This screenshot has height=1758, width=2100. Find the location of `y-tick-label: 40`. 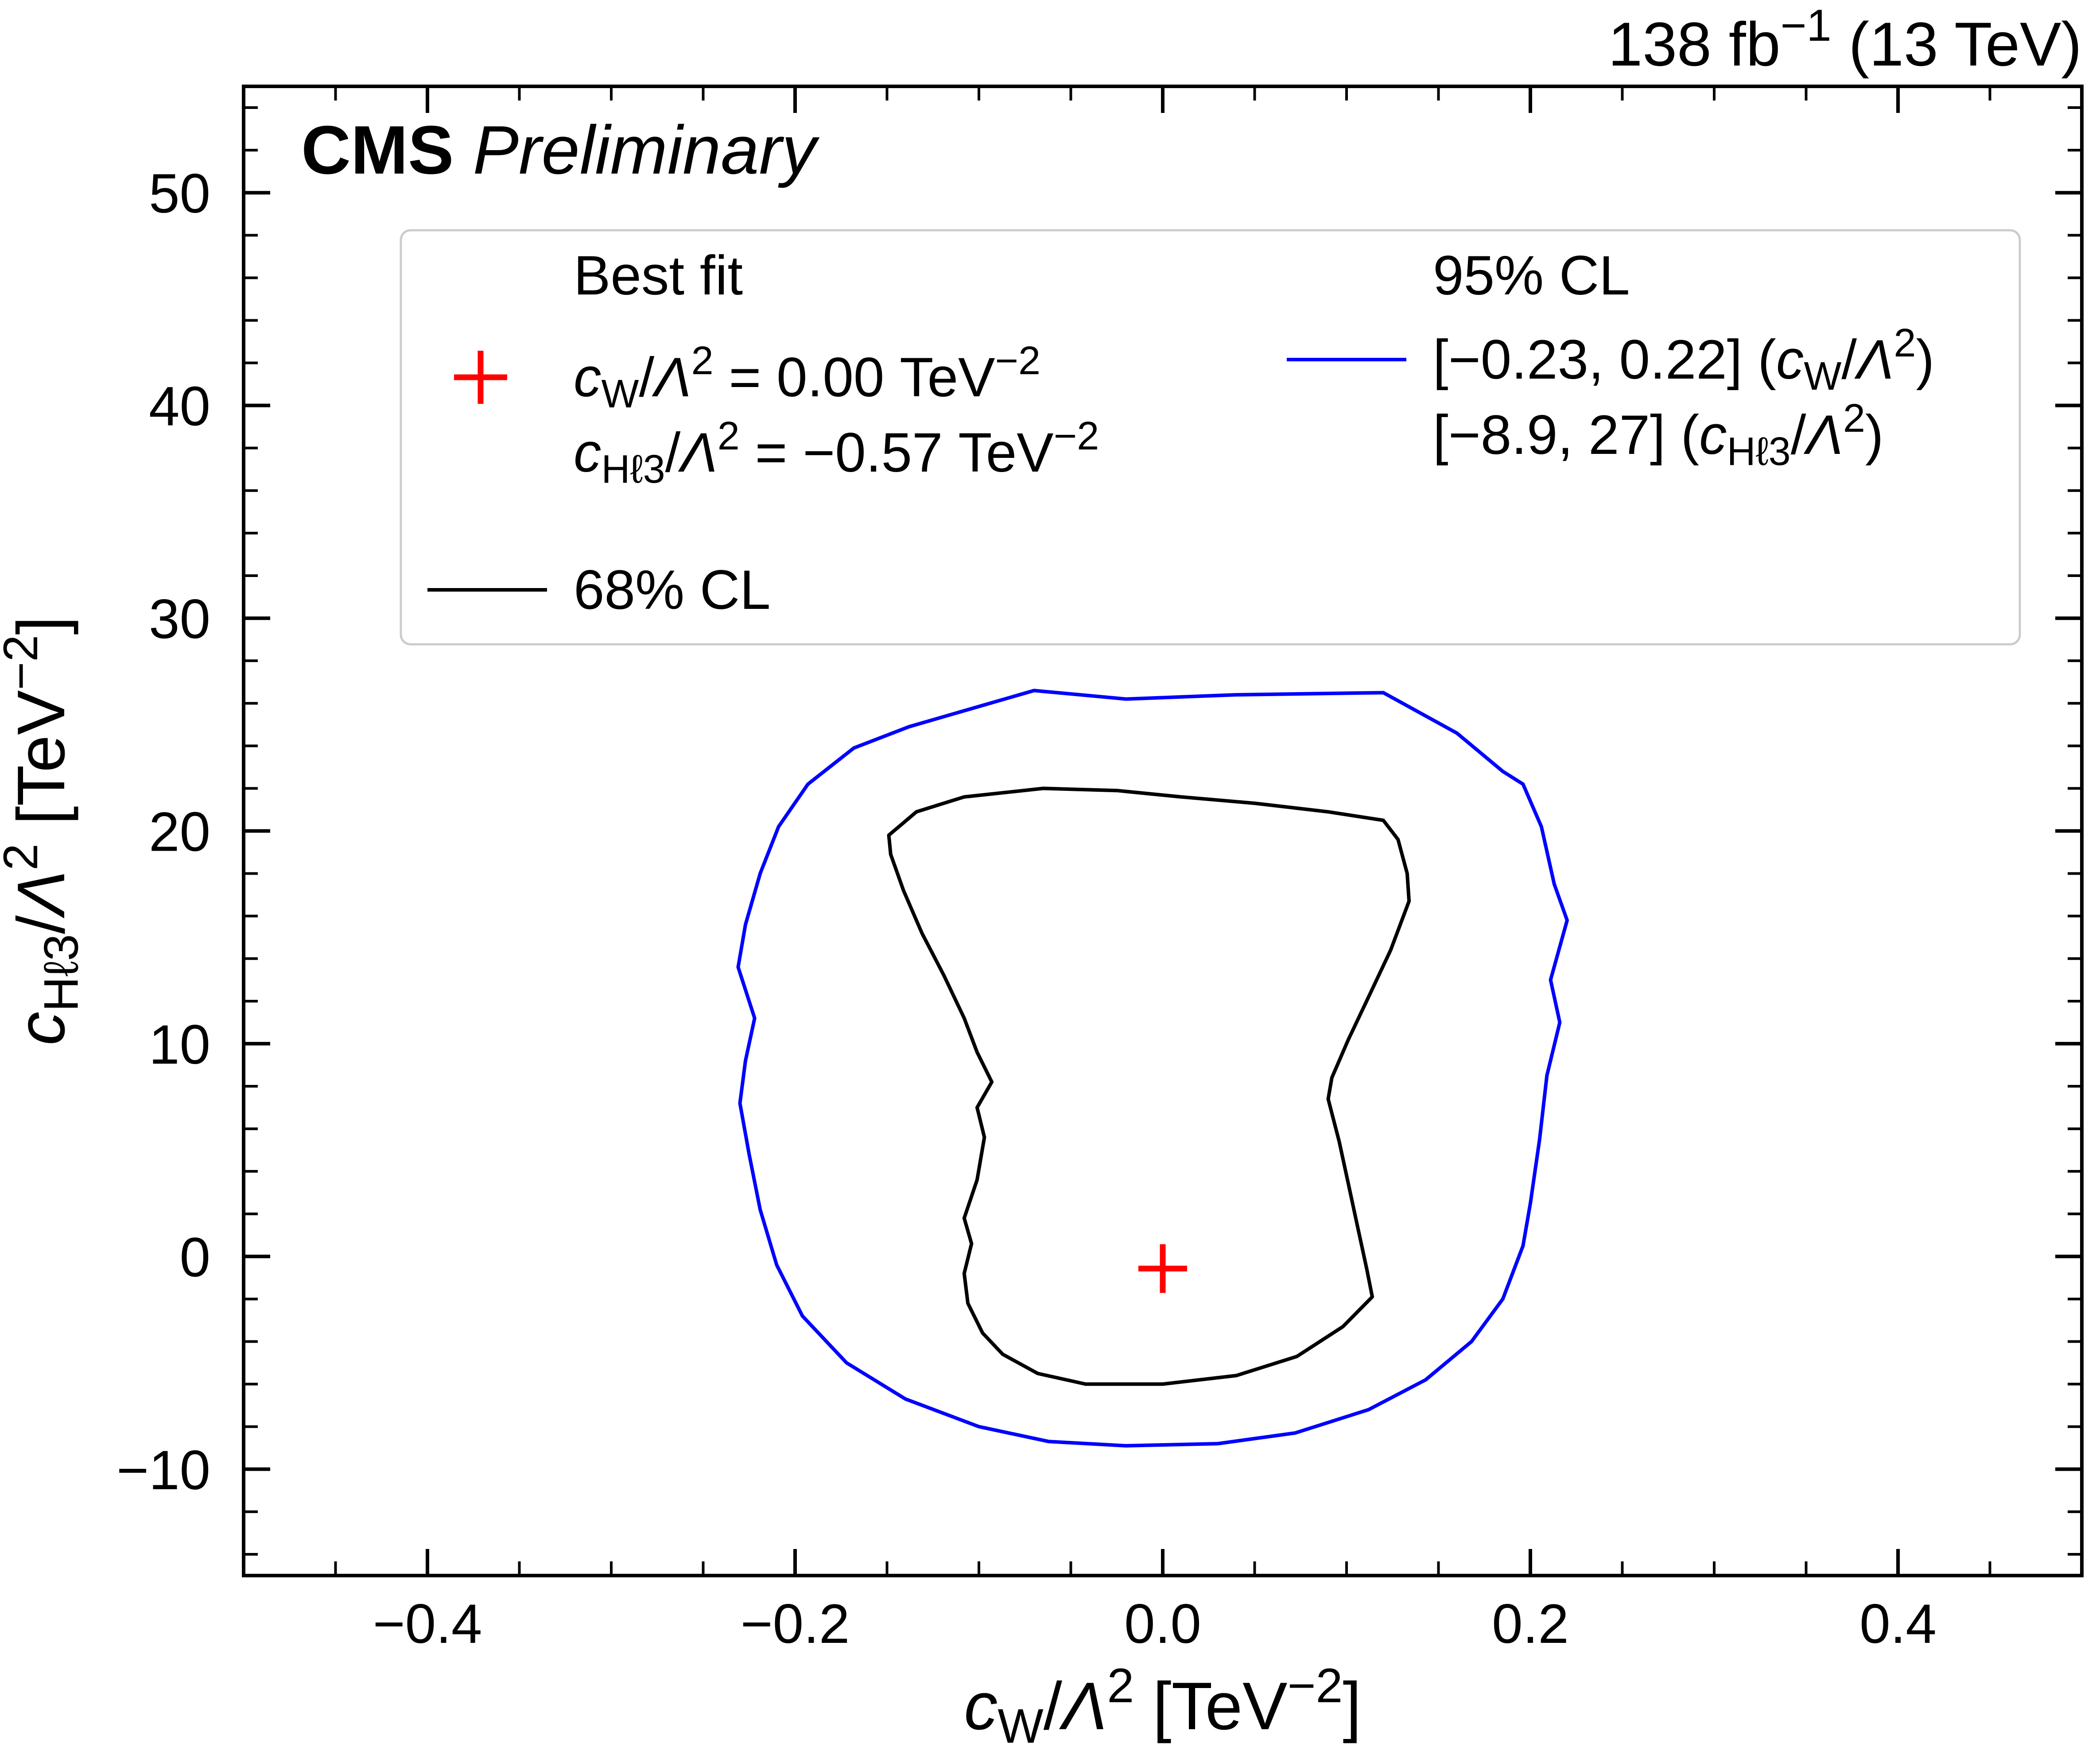

y-tick-label: 40 is located at coordinates (179, 407).